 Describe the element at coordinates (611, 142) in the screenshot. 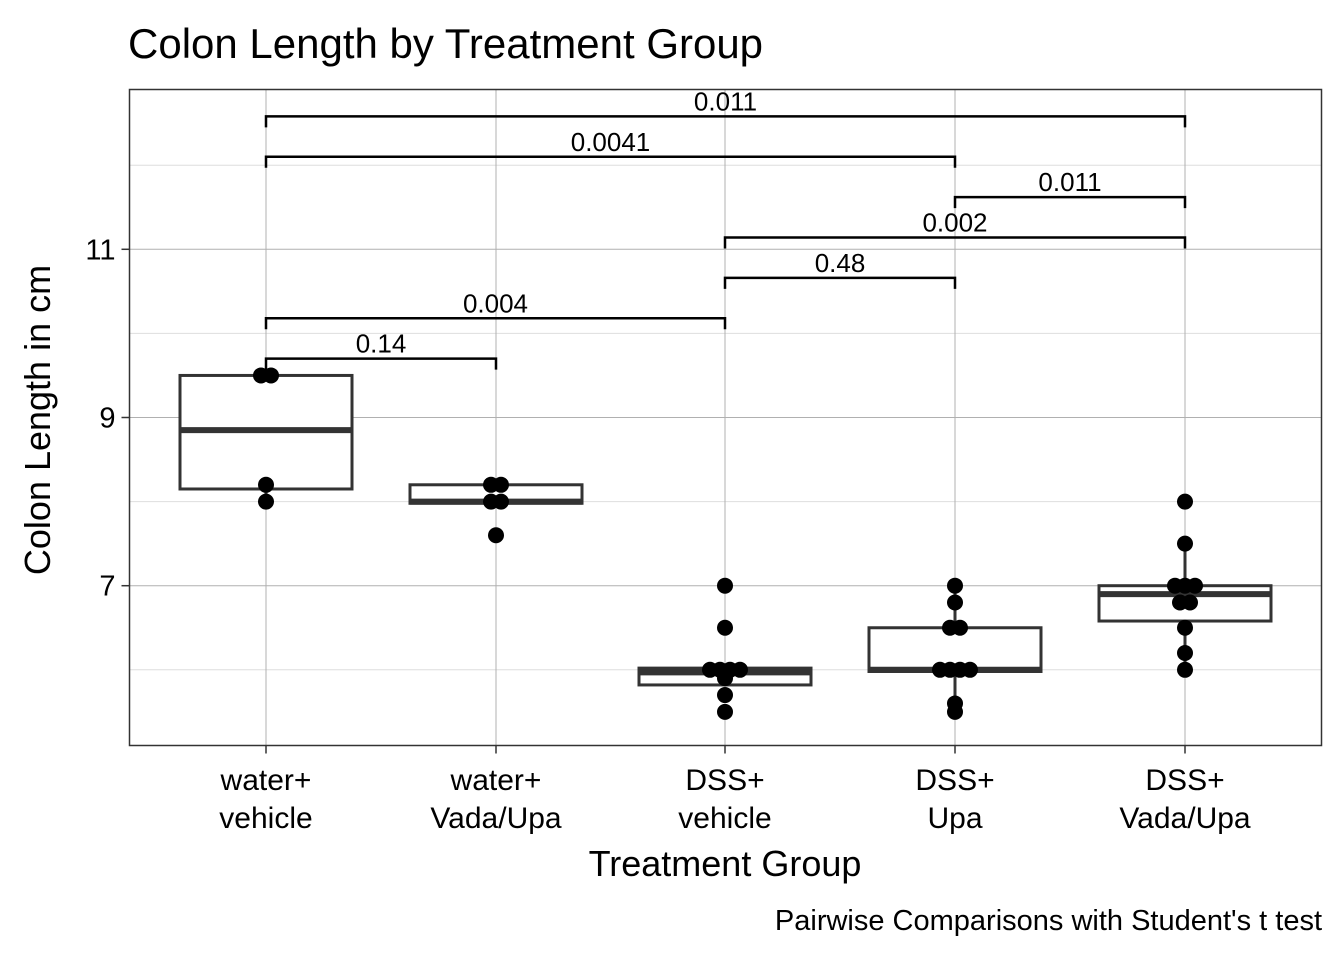

I see `comparison-p-value: 0.0041` at that location.